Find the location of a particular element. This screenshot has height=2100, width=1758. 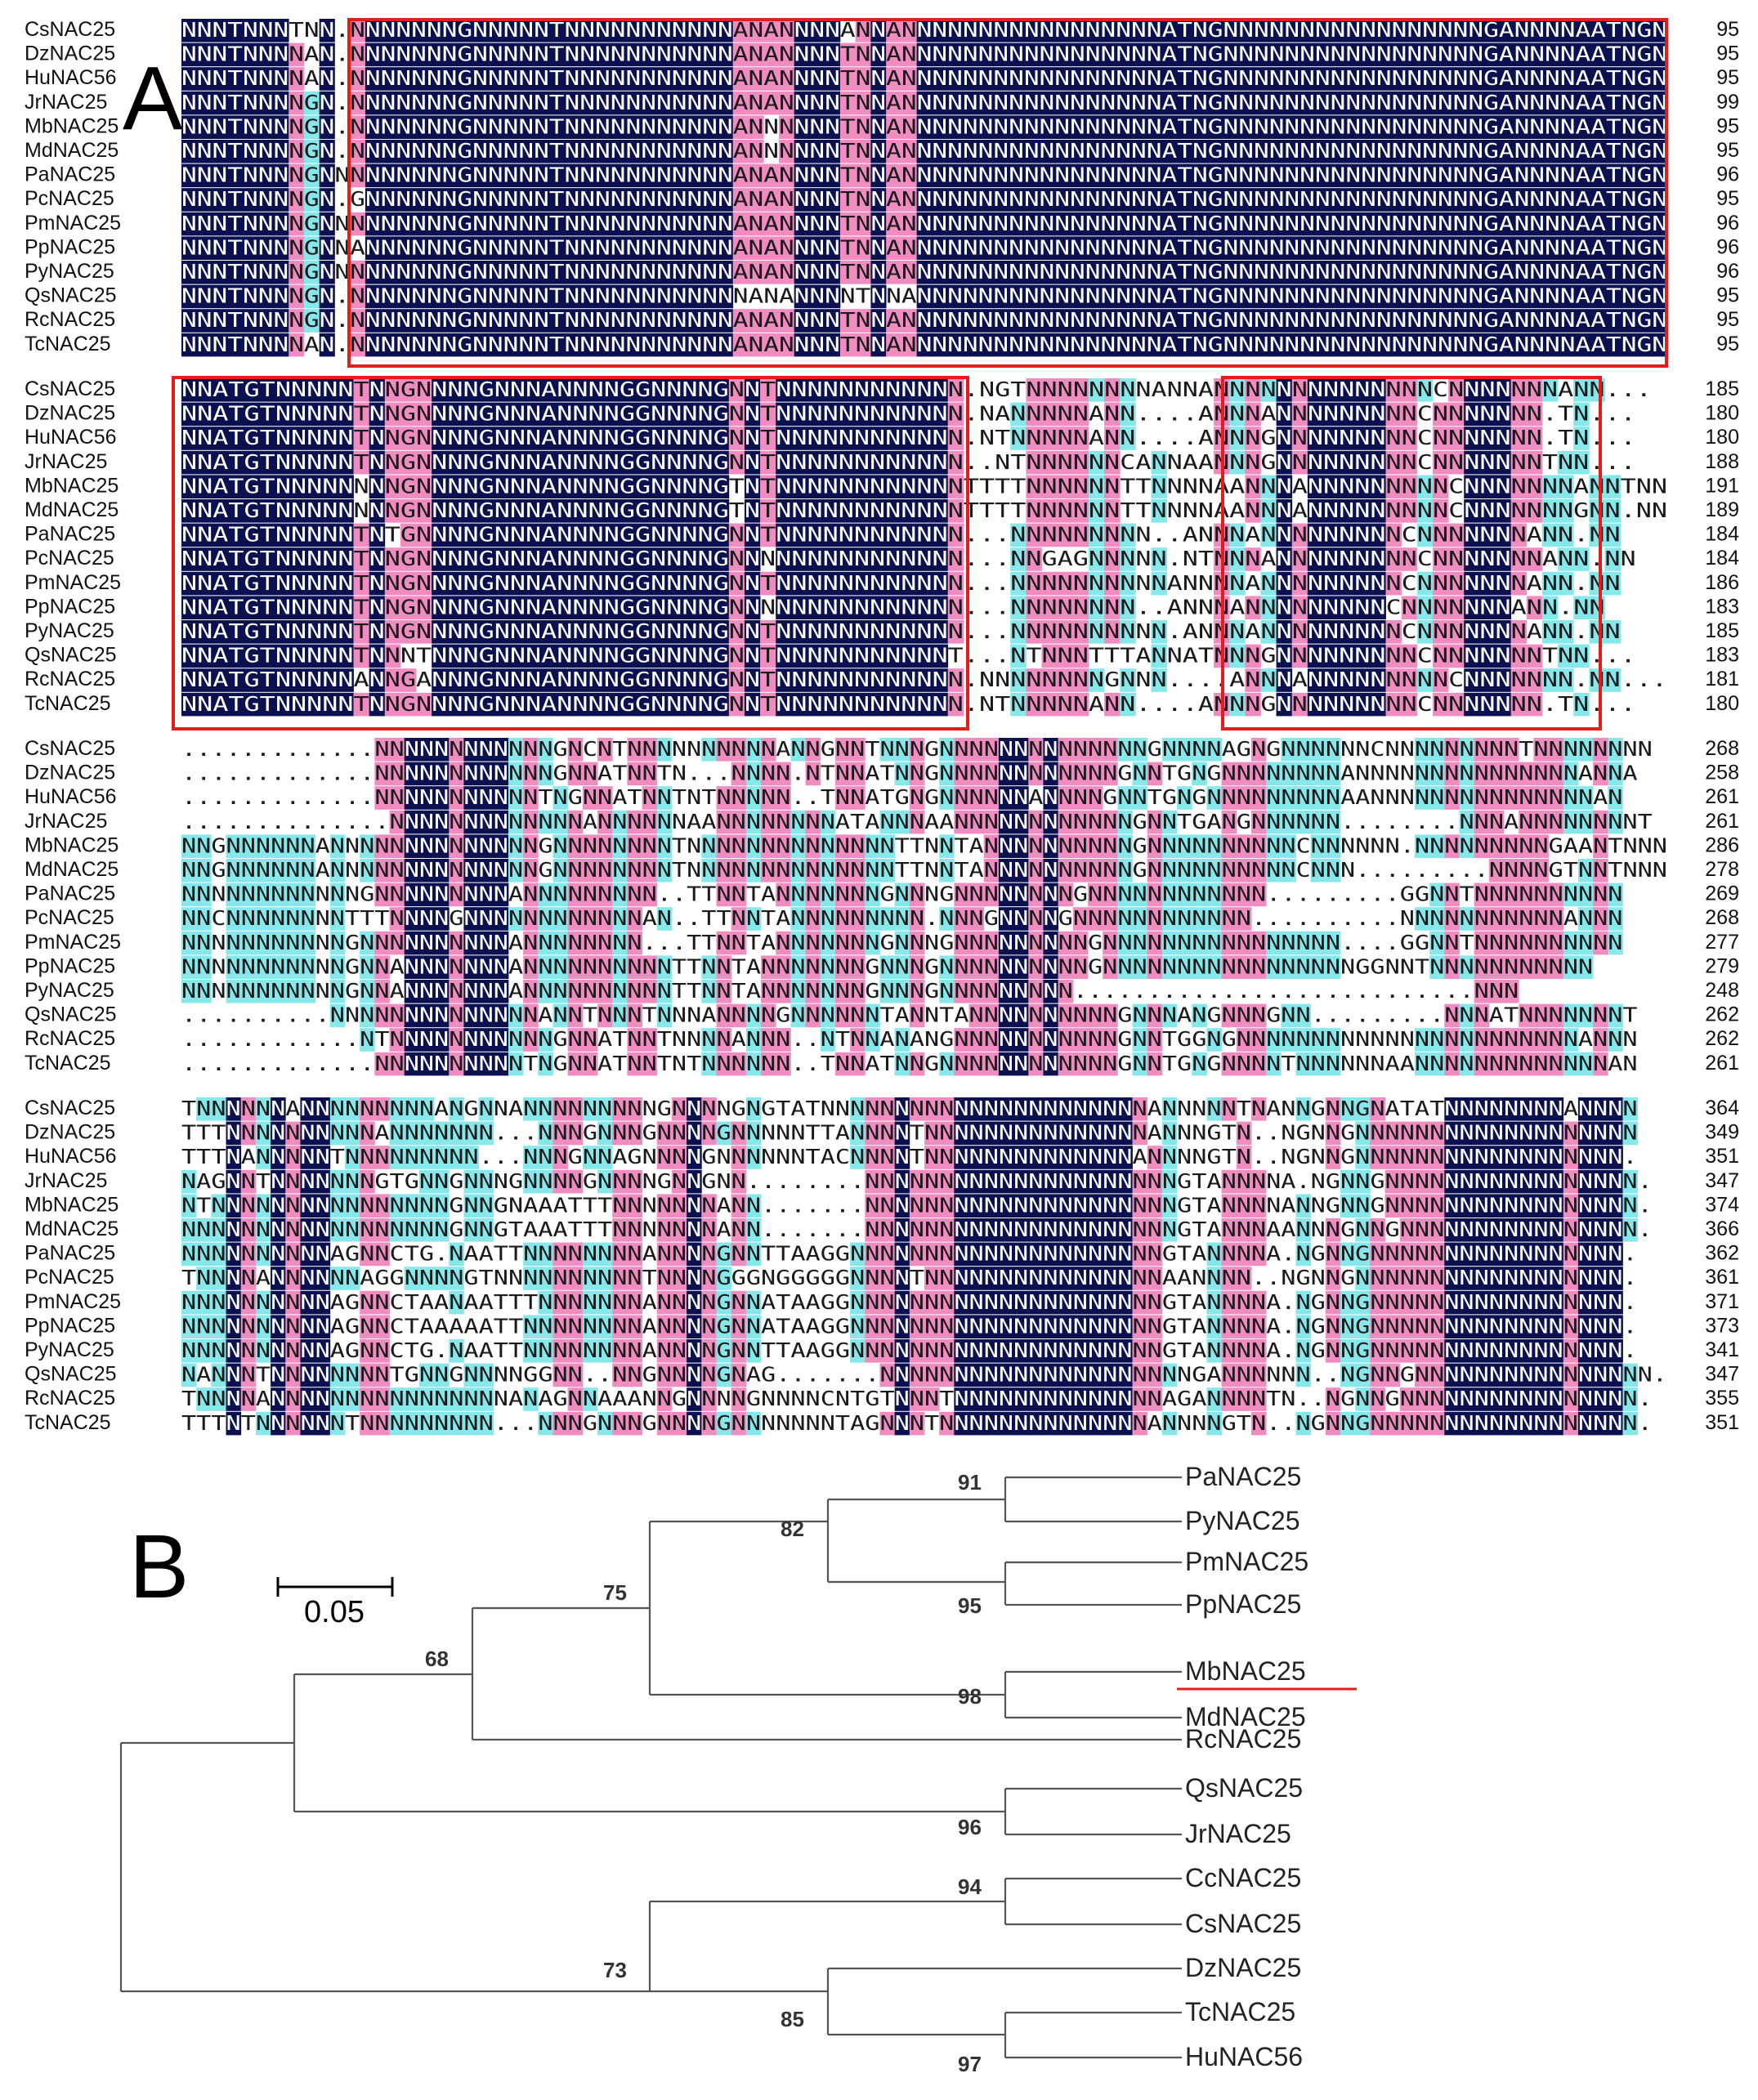

species-label: RcNAC25 is located at coordinates (70, 319).